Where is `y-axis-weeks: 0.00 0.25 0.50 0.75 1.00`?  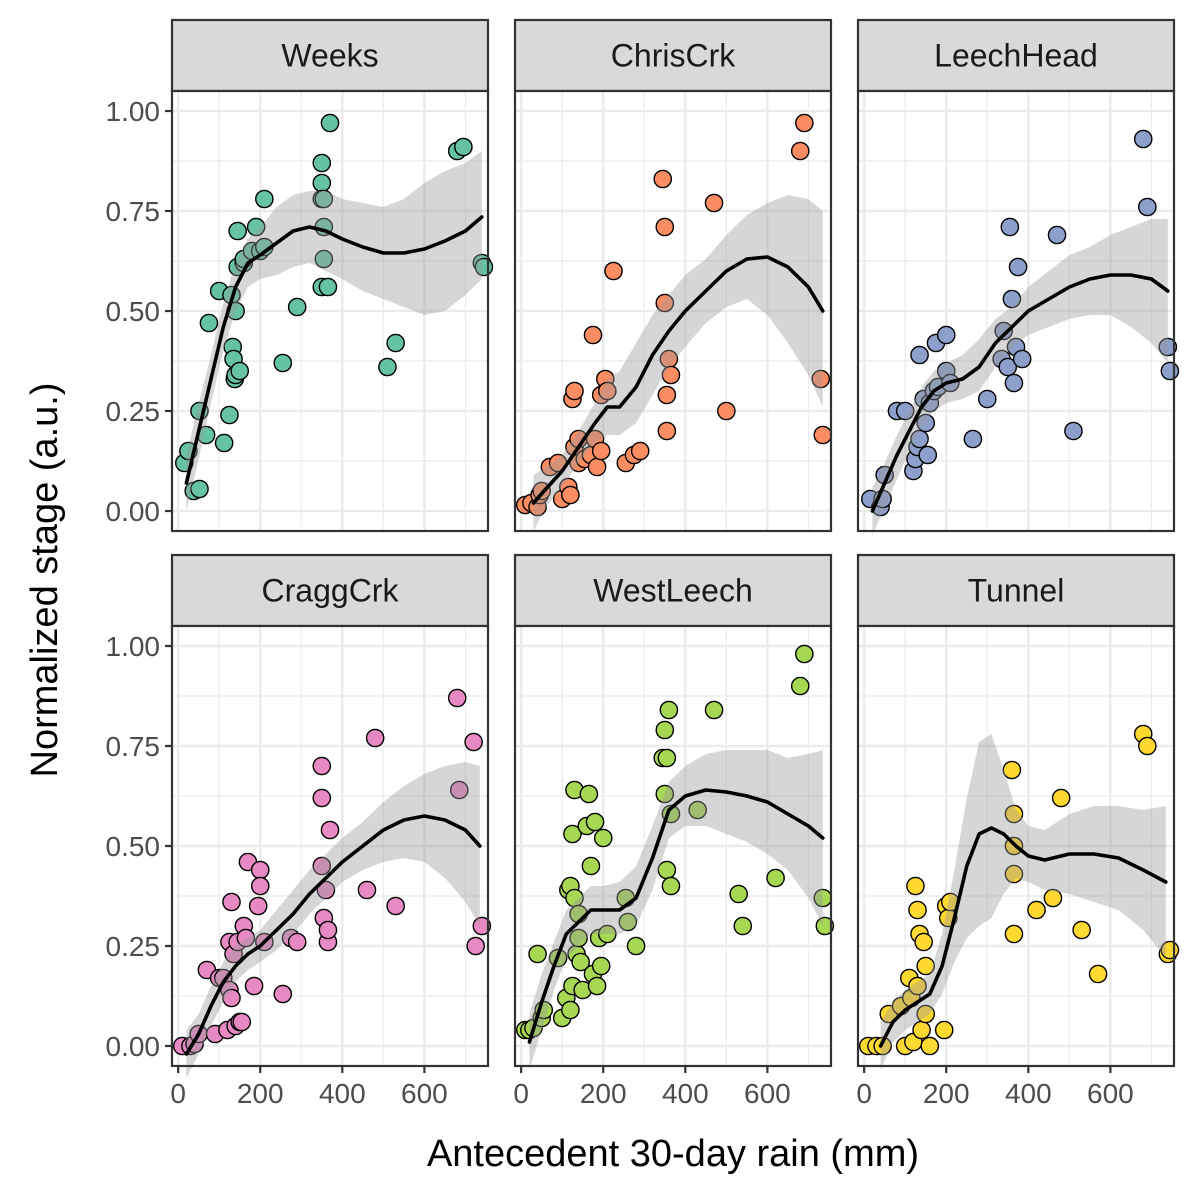 y-axis-weeks: 0.00 0.25 0.50 0.75 1.00 is located at coordinates (139, 311).